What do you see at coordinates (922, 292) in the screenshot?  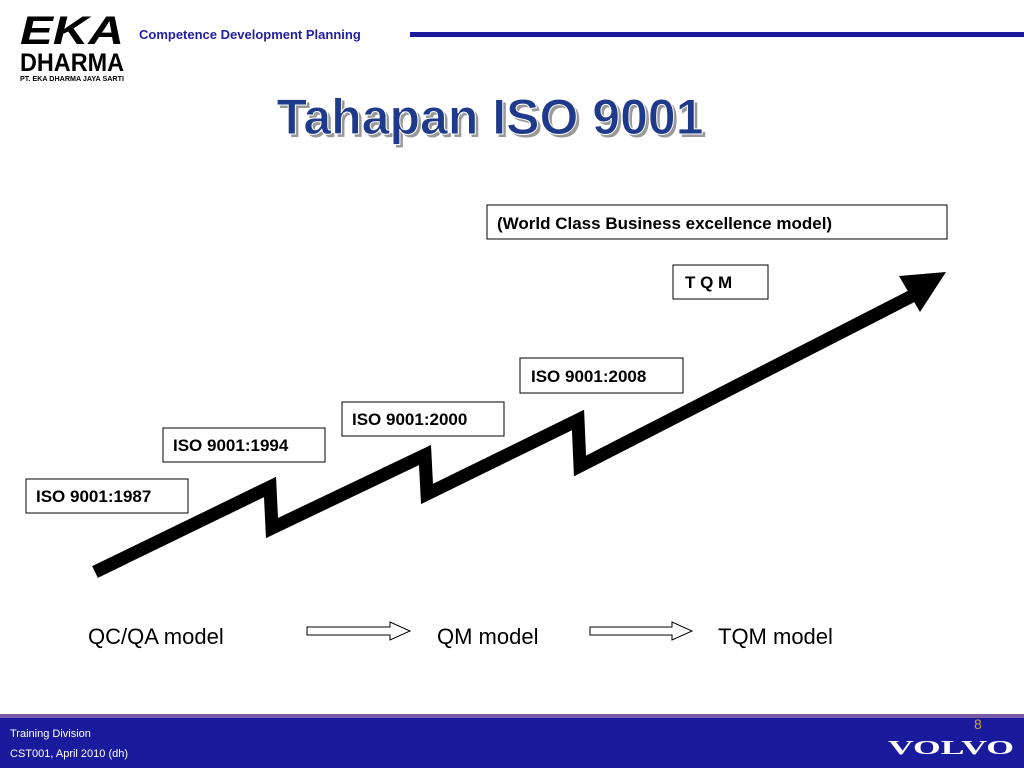 I see `arrow-head` at bounding box center [922, 292].